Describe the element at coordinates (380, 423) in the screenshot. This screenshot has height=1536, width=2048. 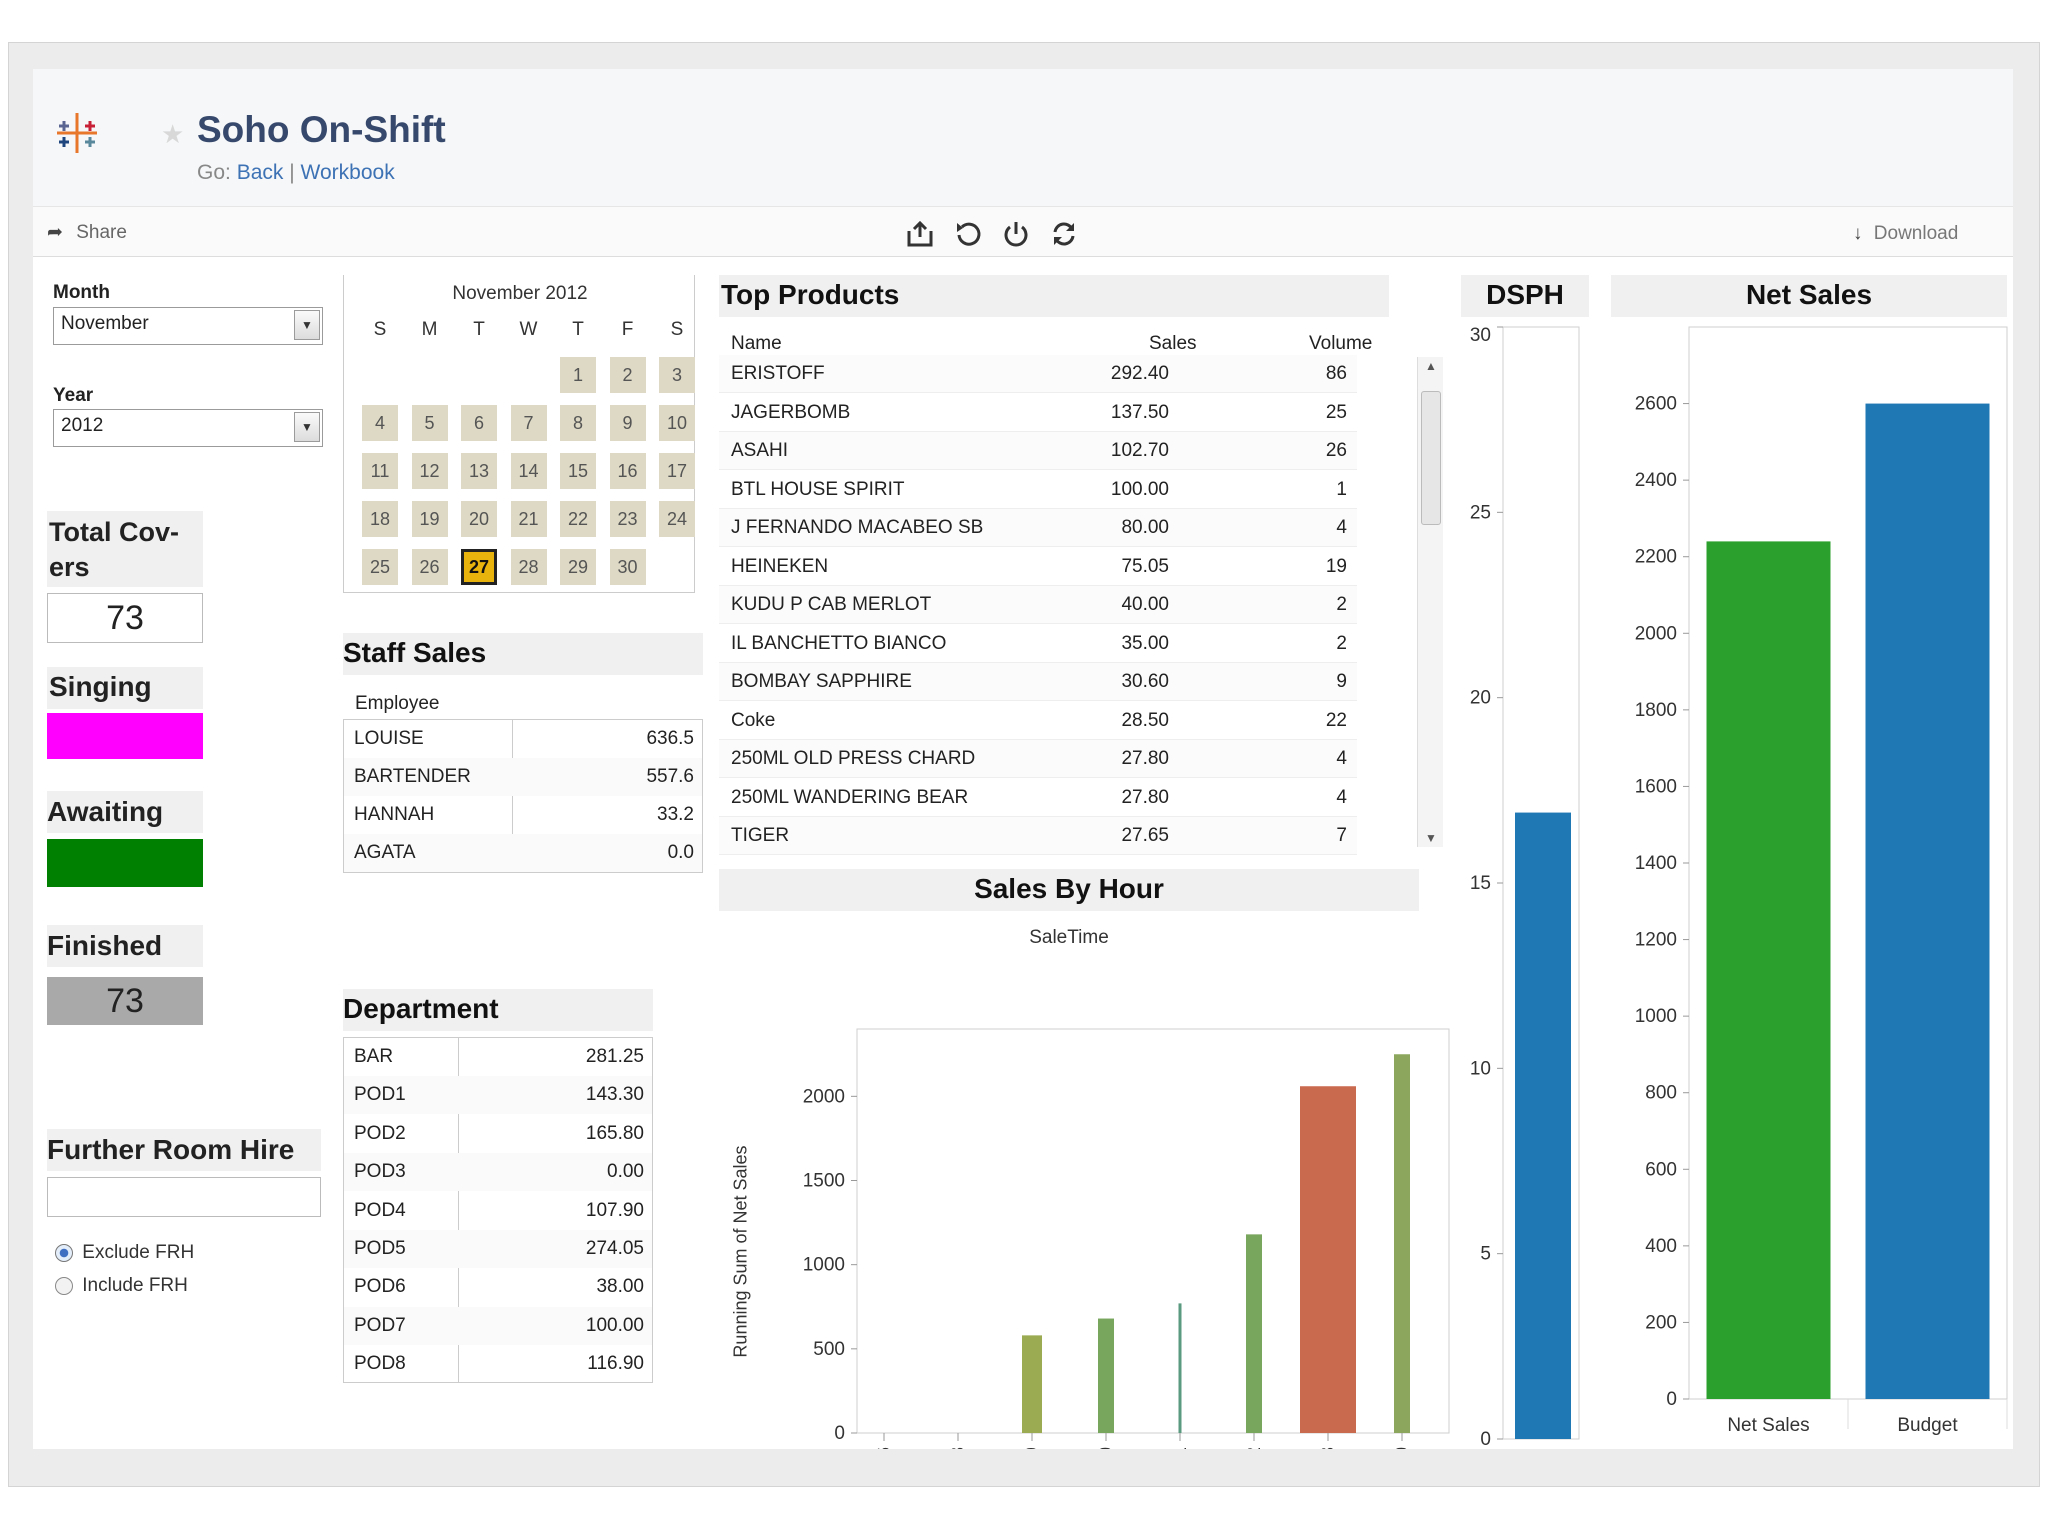
I see `calendar-day: 4` at that location.